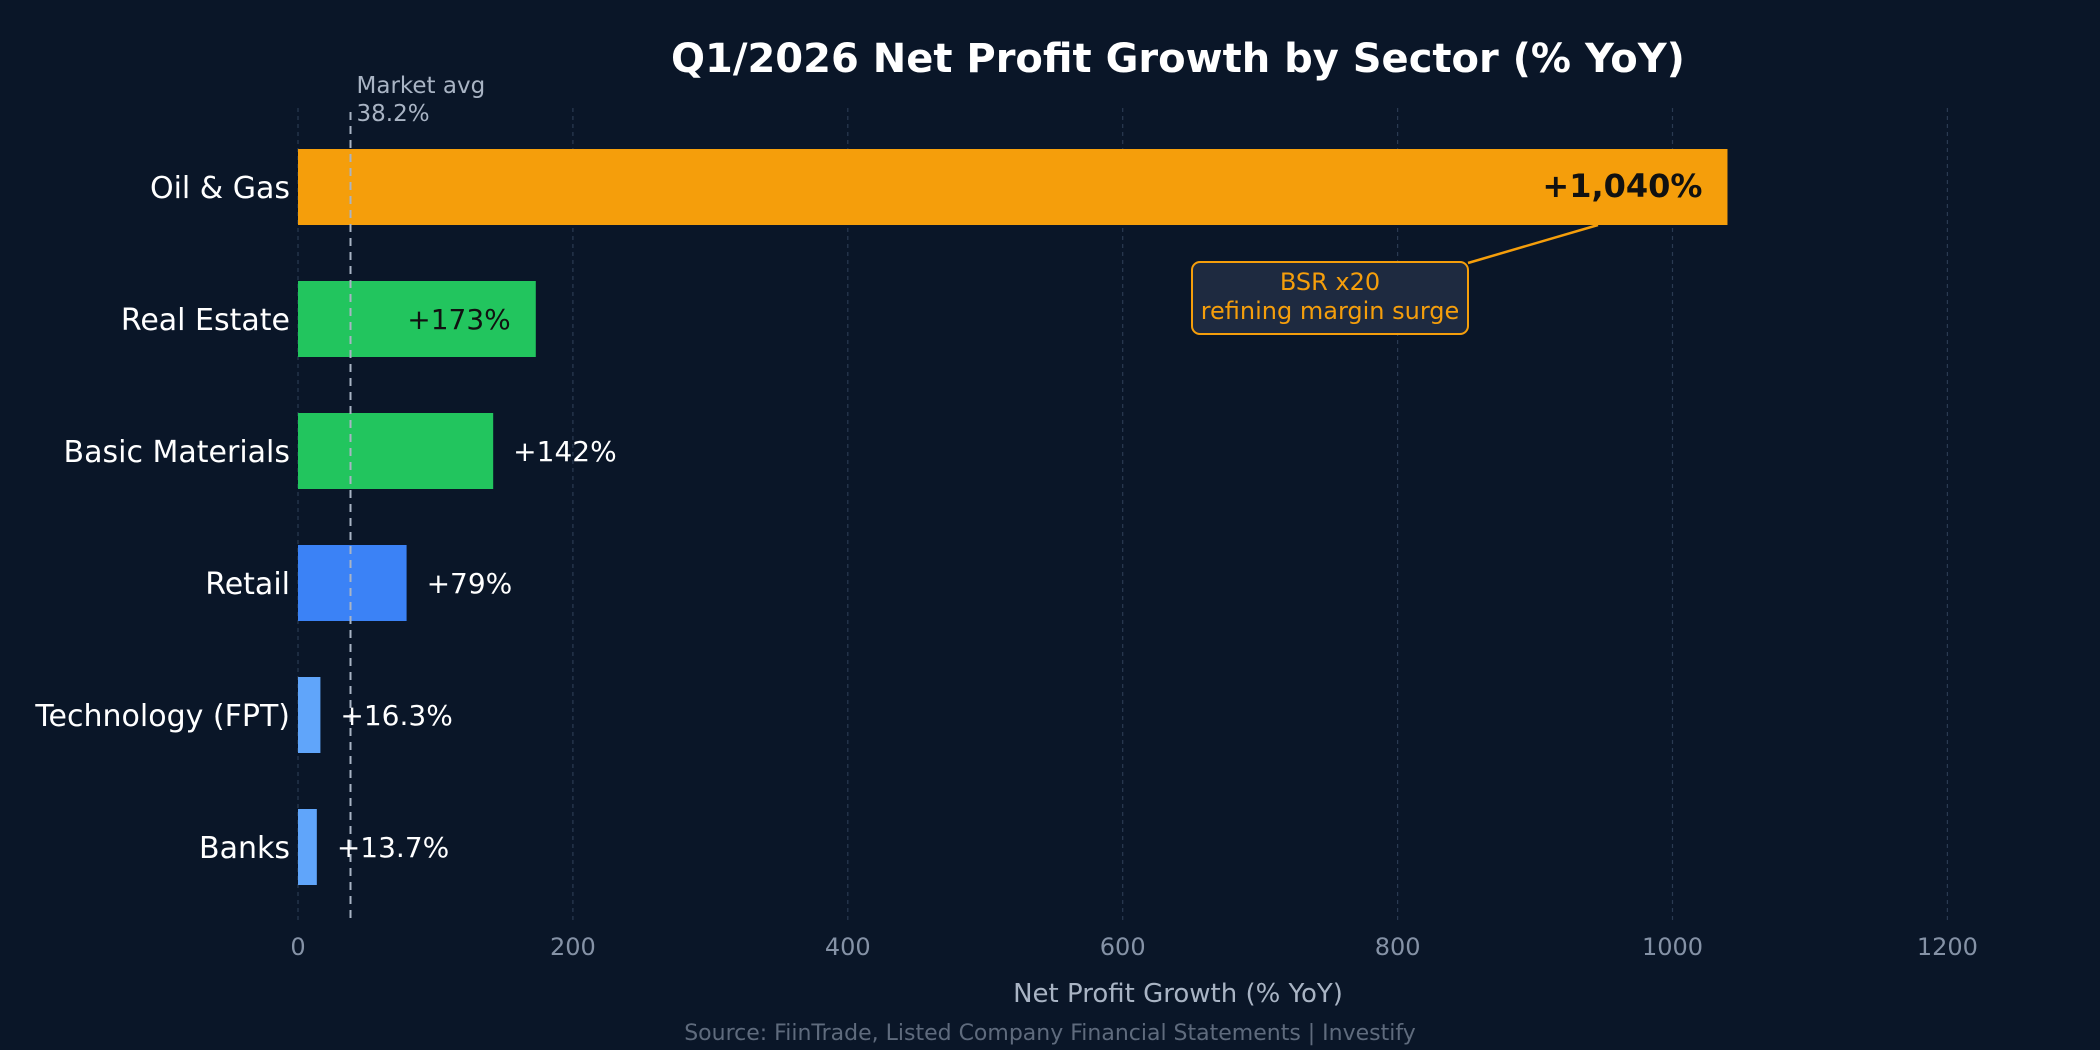 This screenshot has width=2100, height=1050. I want to click on y-tick-label: Oil & Gas, so click(220, 188).